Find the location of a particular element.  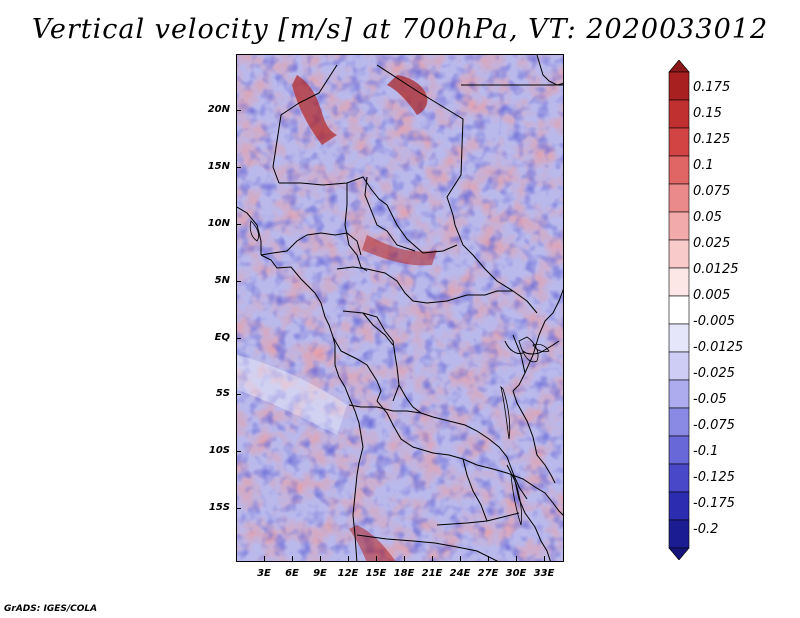

colorbar-label: -0.05 is located at coordinates (710, 399).